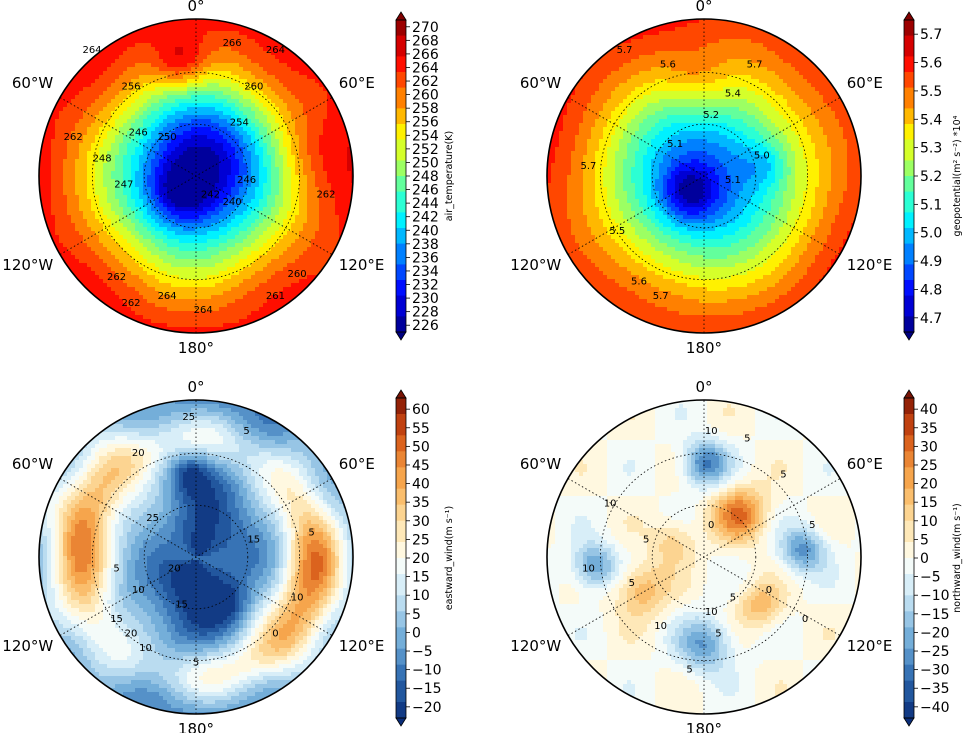 The image size is (969, 733). What do you see at coordinates (674, 173) in the screenshot?
I see `contour-labels: 5.7 5.6 5.7 5.4 5.2 5.1 5.0 5.1 5.7 5.5 5.6 5.7` at bounding box center [674, 173].